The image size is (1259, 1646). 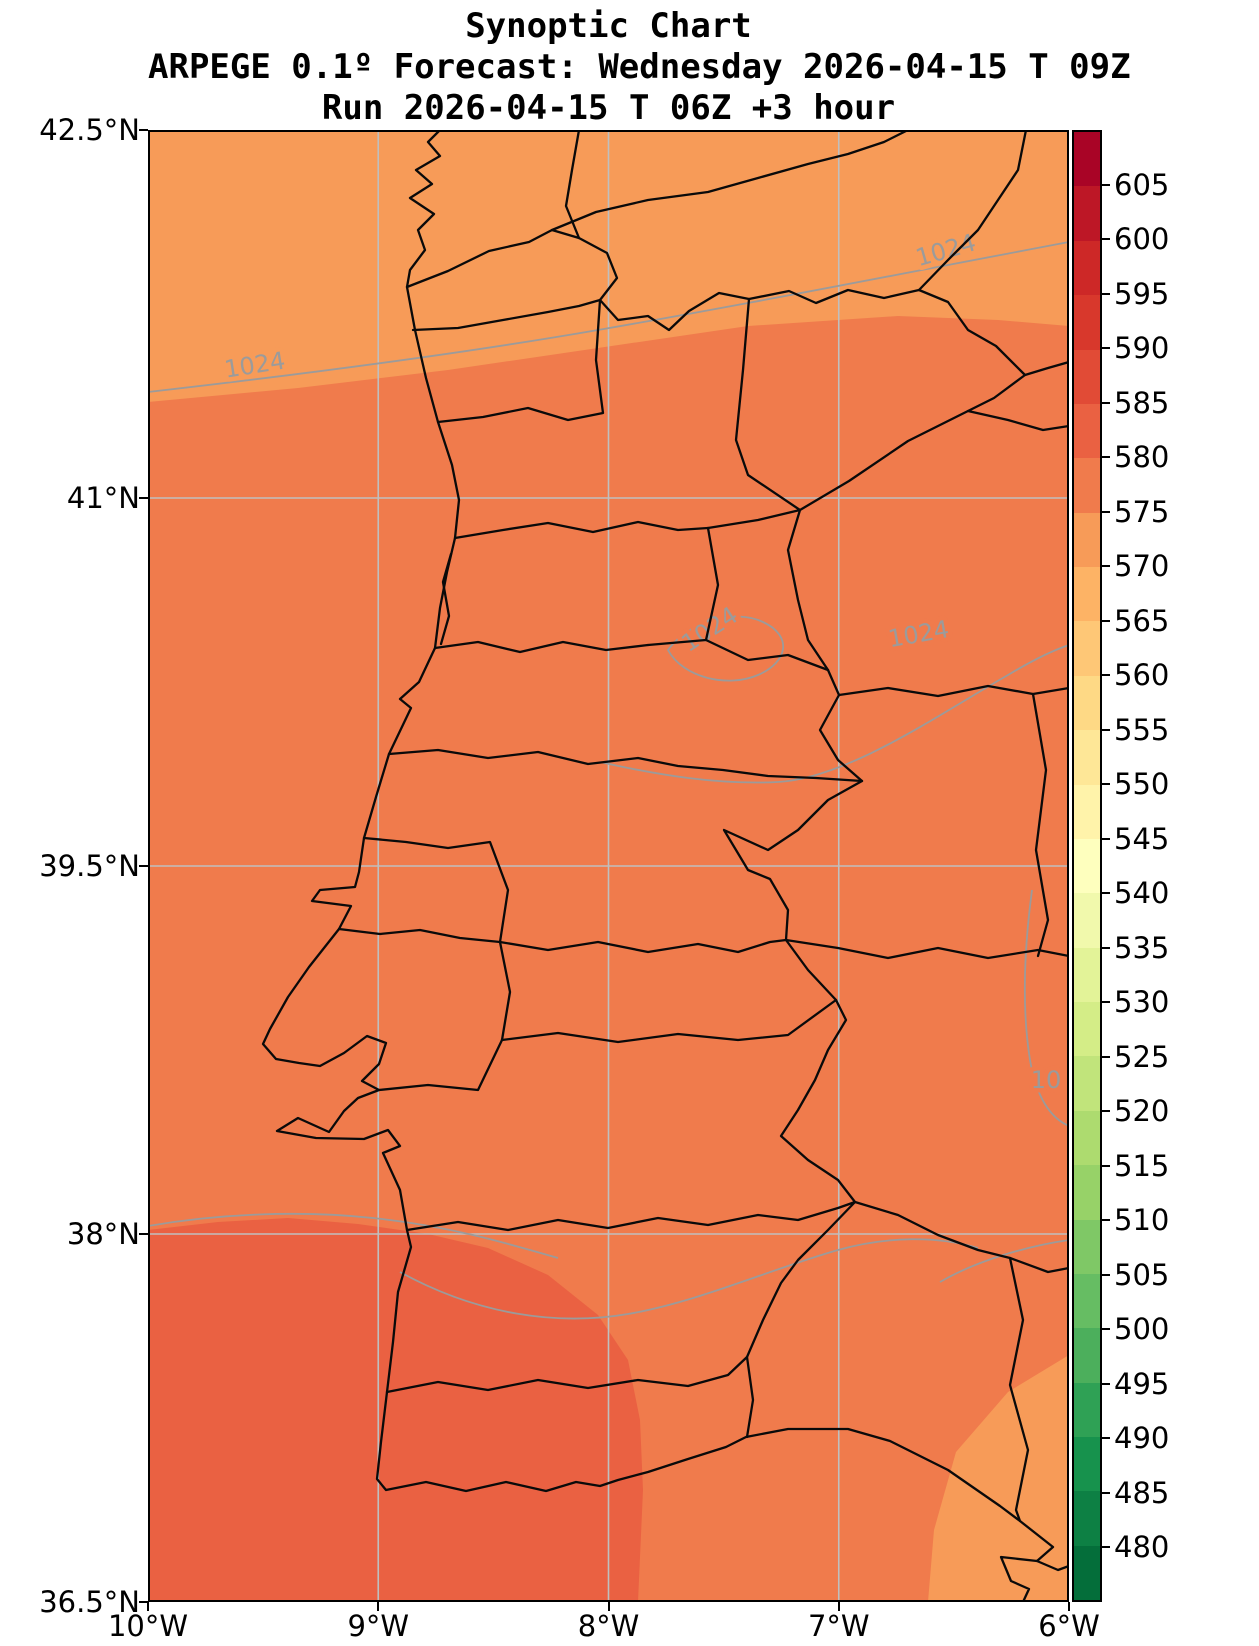 I want to click on colorbar-tick-label: 485, so click(x=1142, y=1492).